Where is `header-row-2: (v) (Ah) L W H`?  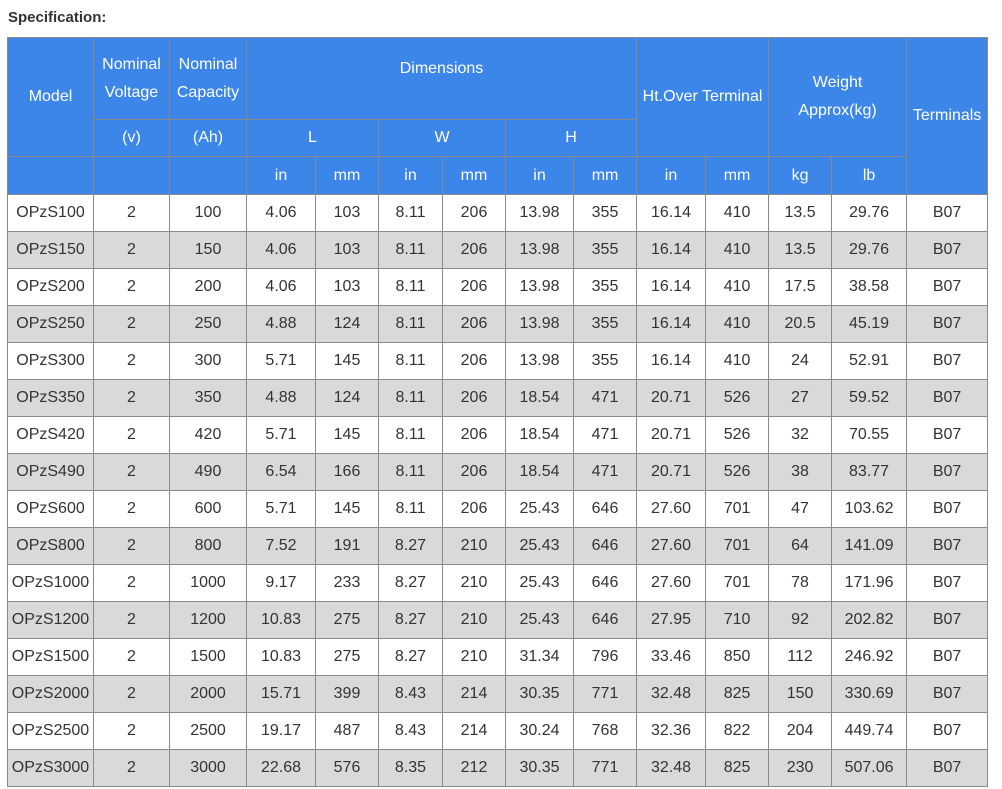 header-row-2: (v) (Ah) L W H is located at coordinates (498, 138).